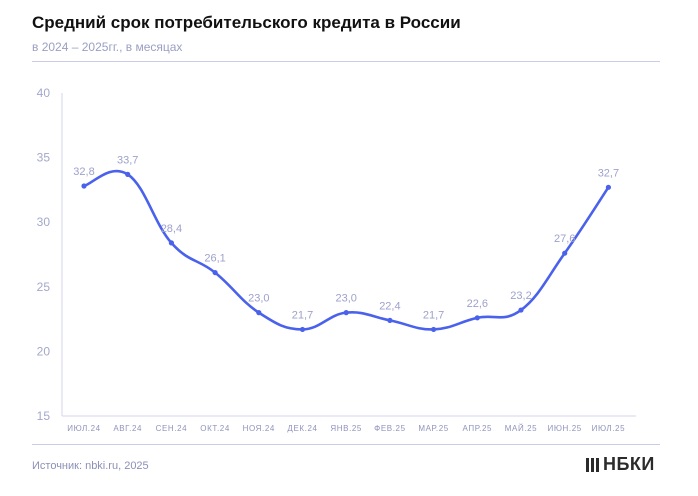  What do you see at coordinates (44, 93) in the screenshot?
I see `y-tick-label: 40` at bounding box center [44, 93].